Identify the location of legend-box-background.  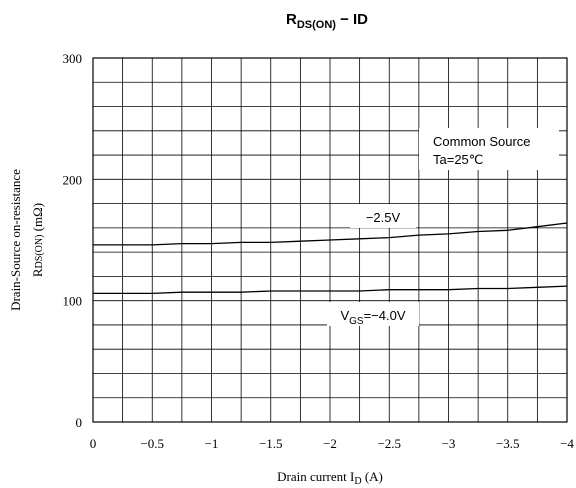
(489, 149).